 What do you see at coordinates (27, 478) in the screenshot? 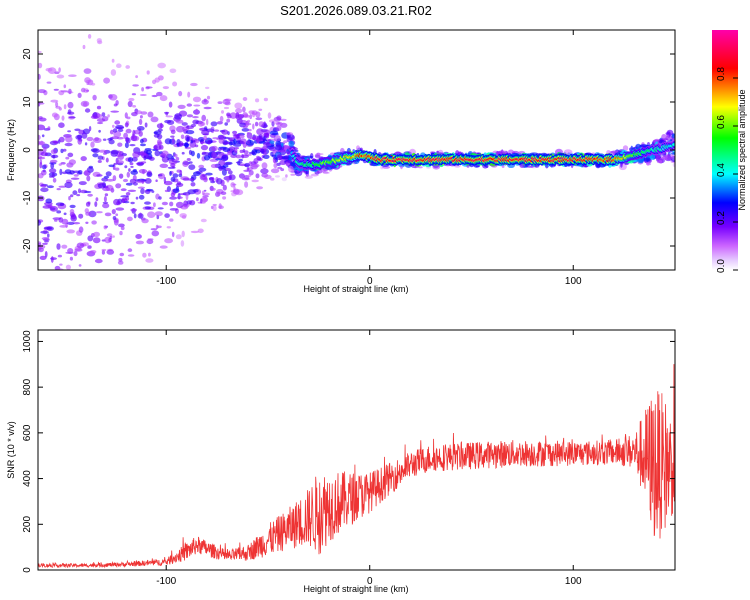
I see `snr-y-tick-label: 400` at bounding box center [27, 478].